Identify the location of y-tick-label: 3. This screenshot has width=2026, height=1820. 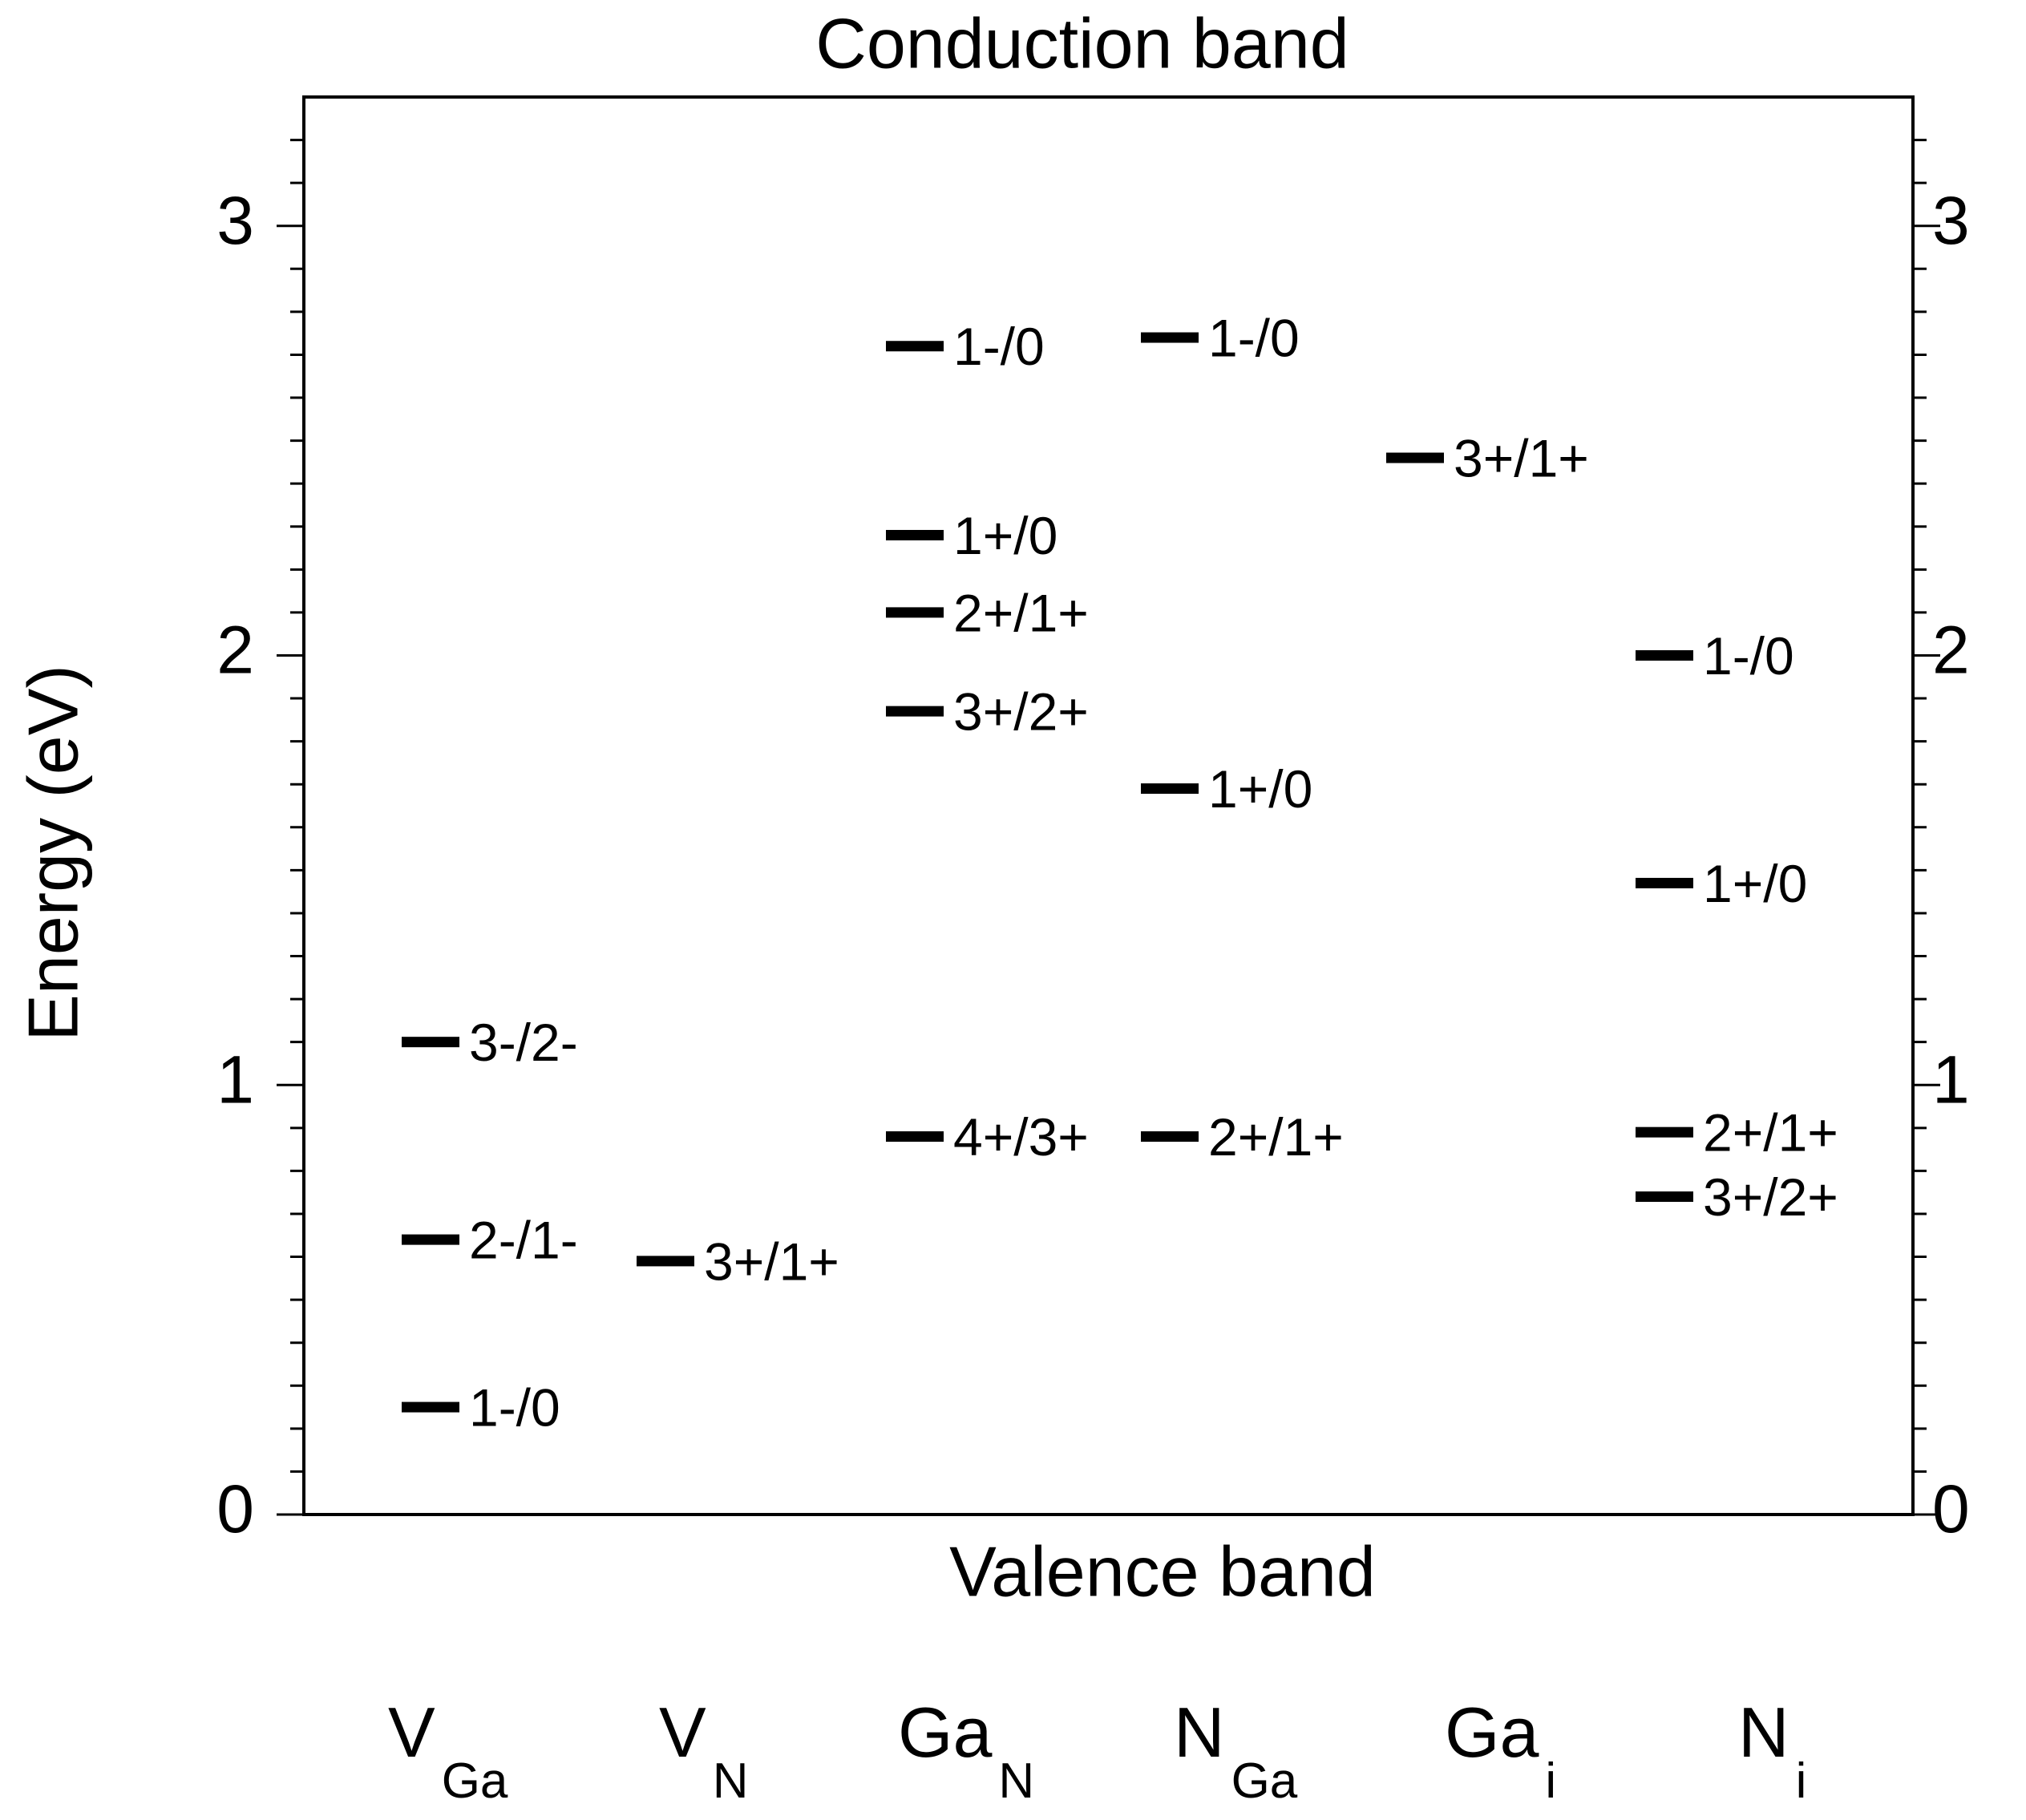
(235, 220).